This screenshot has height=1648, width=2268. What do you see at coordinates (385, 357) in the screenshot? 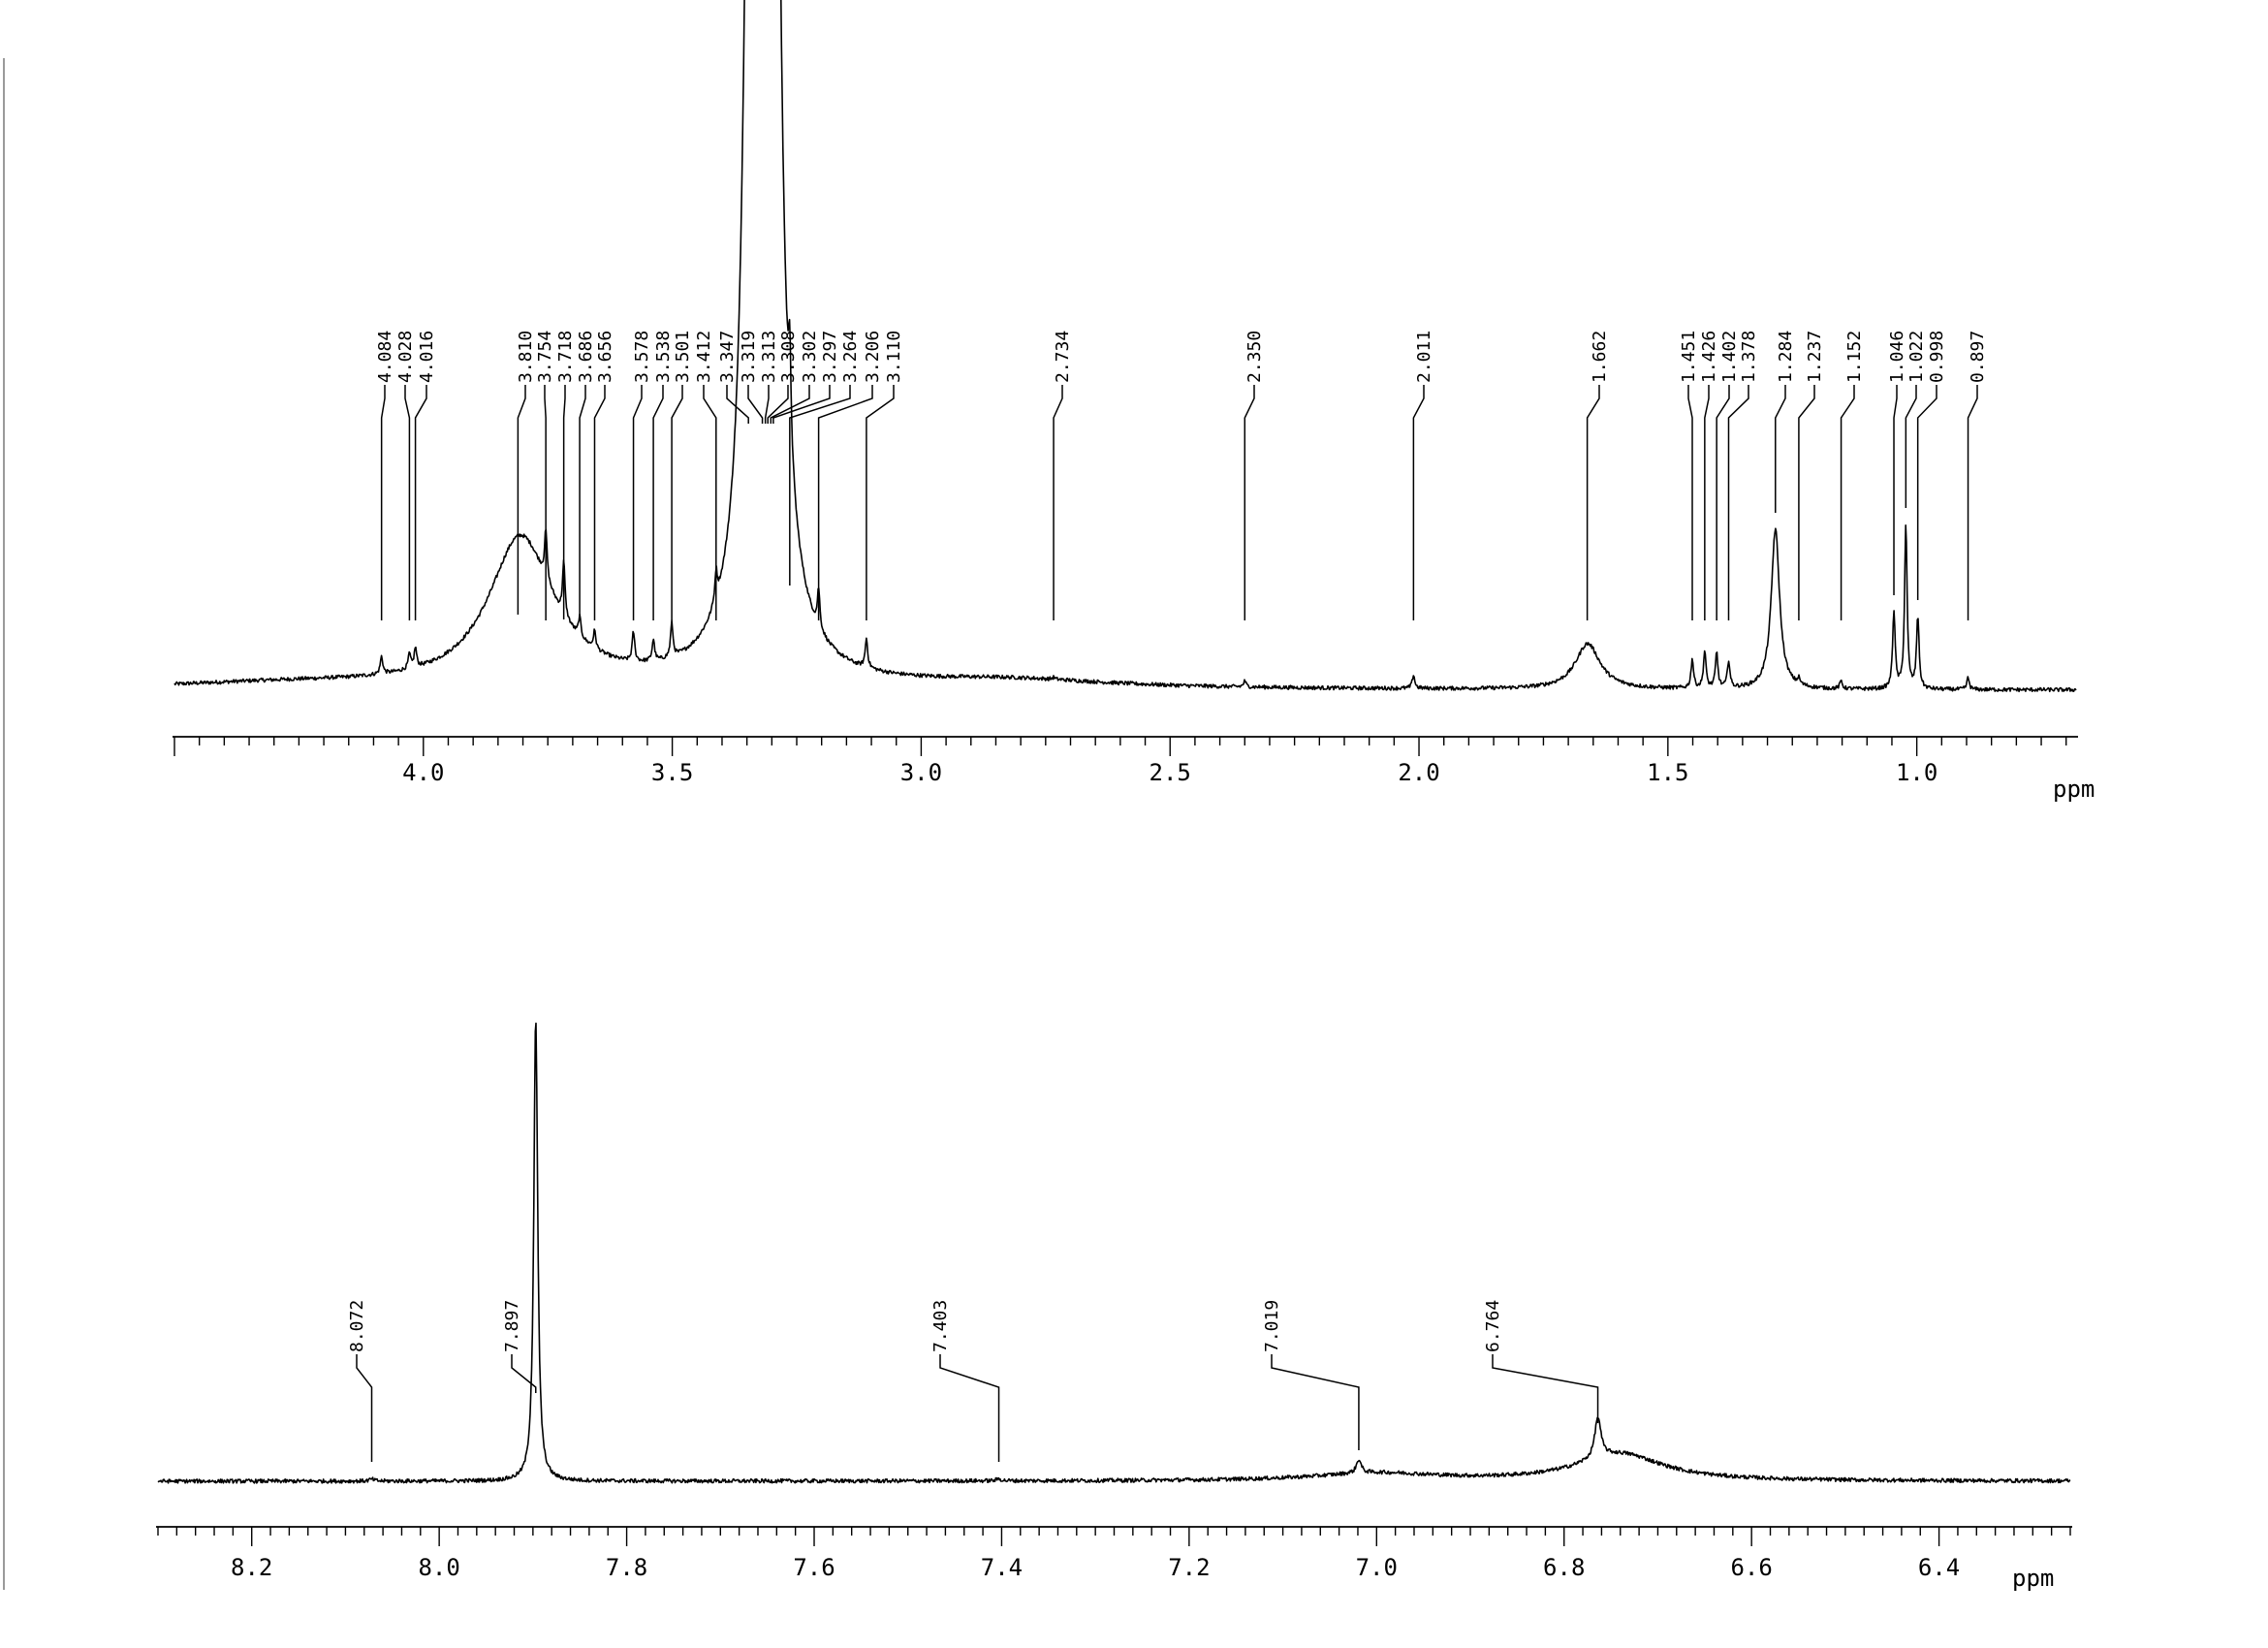
I see `peak-label: 4.084` at bounding box center [385, 357].